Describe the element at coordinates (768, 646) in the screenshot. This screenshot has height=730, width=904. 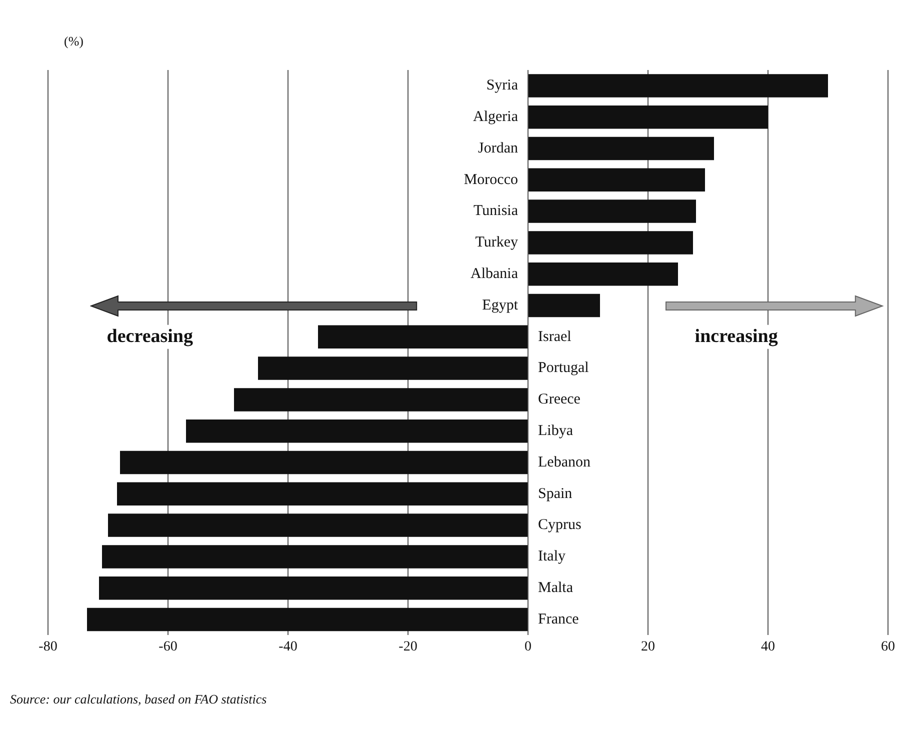
I see `x-tick-label: 40` at that location.